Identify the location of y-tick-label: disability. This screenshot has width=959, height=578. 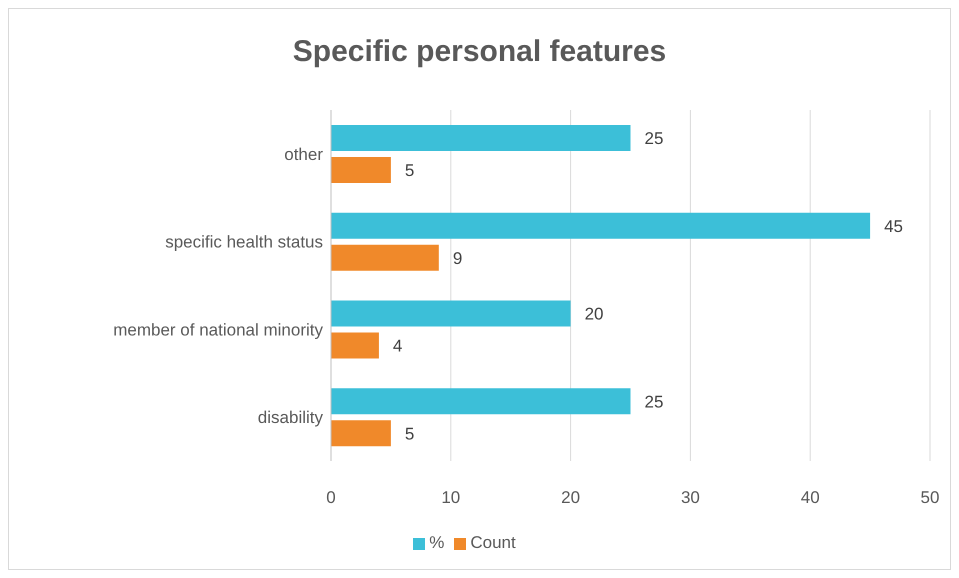
(291, 418).